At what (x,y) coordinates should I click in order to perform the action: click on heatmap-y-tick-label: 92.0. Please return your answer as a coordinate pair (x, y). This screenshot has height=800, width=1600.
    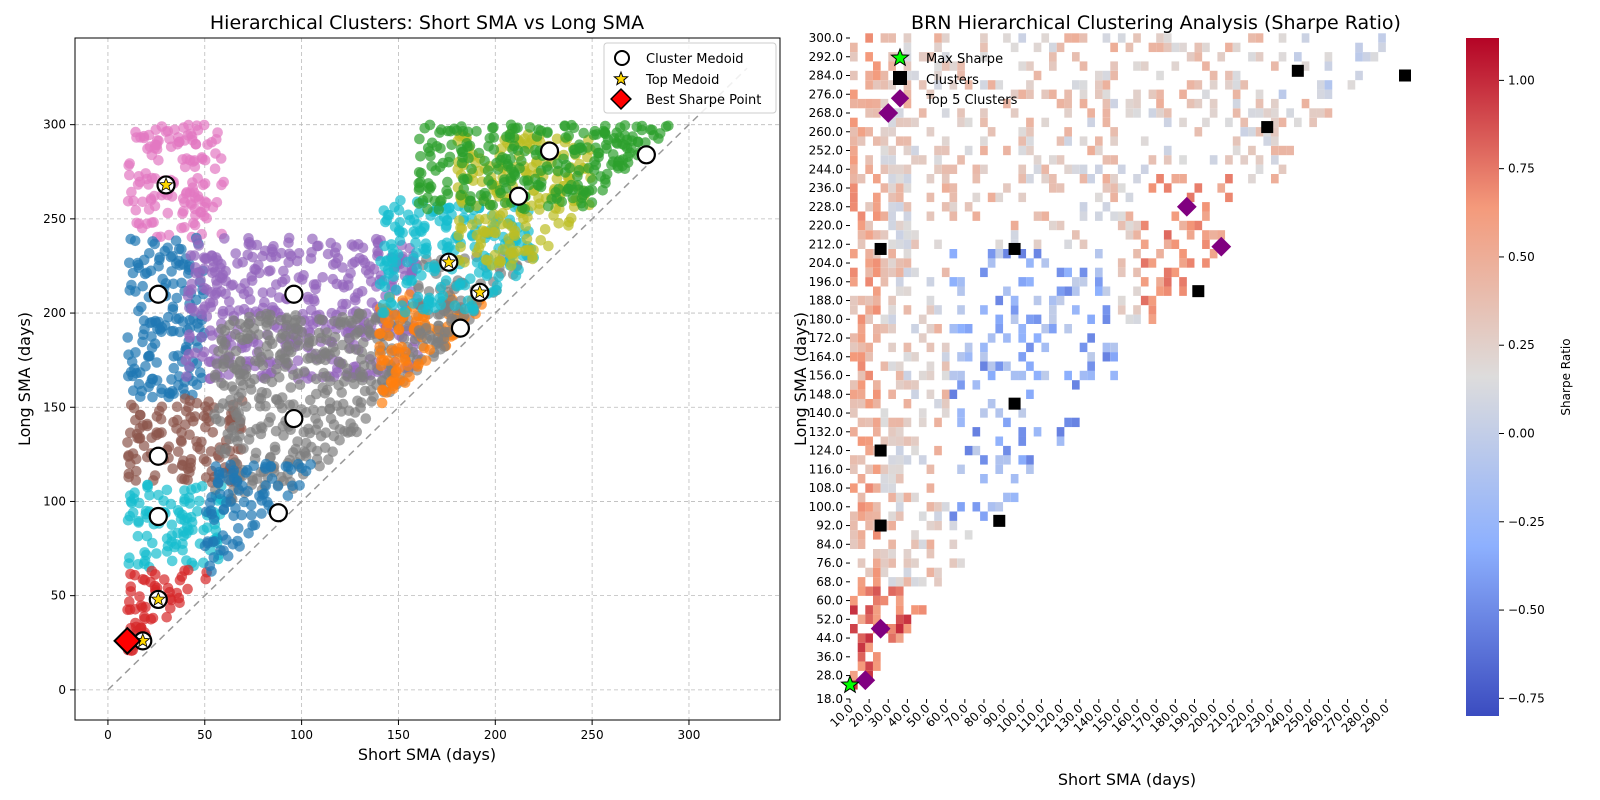
    Looking at the image, I should click on (829, 526).